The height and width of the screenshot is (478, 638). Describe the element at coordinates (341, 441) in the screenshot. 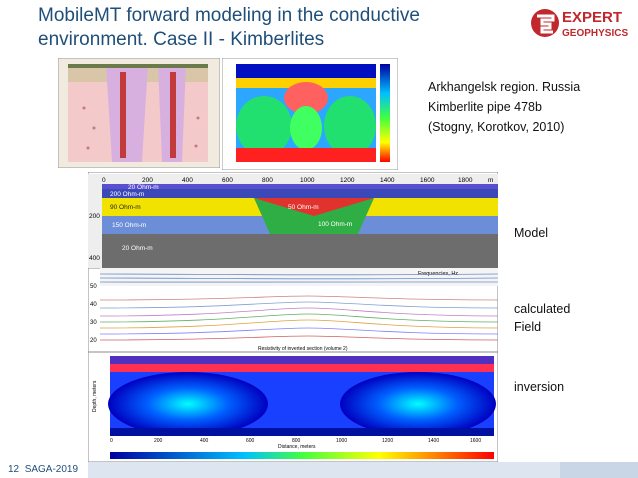

I see `inv-x-tick-1000: 1000` at that location.